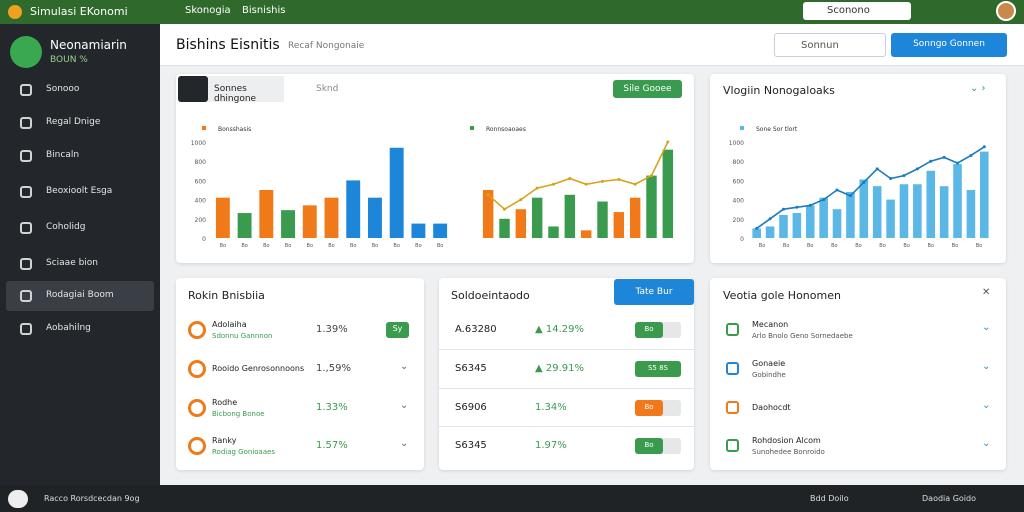 This screenshot has height=512, width=1024. I want to click on nav-item: Bincaln, so click(63, 155).